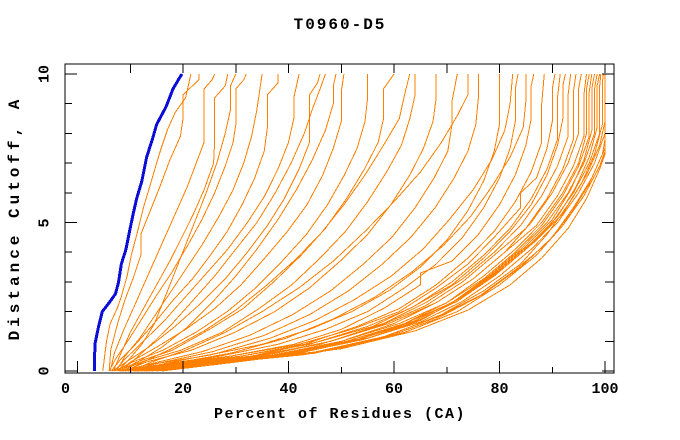 Image resolution: width=680 pixels, height=440 pixels. I want to click on y-tick-label-5: 5, so click(45, 222).